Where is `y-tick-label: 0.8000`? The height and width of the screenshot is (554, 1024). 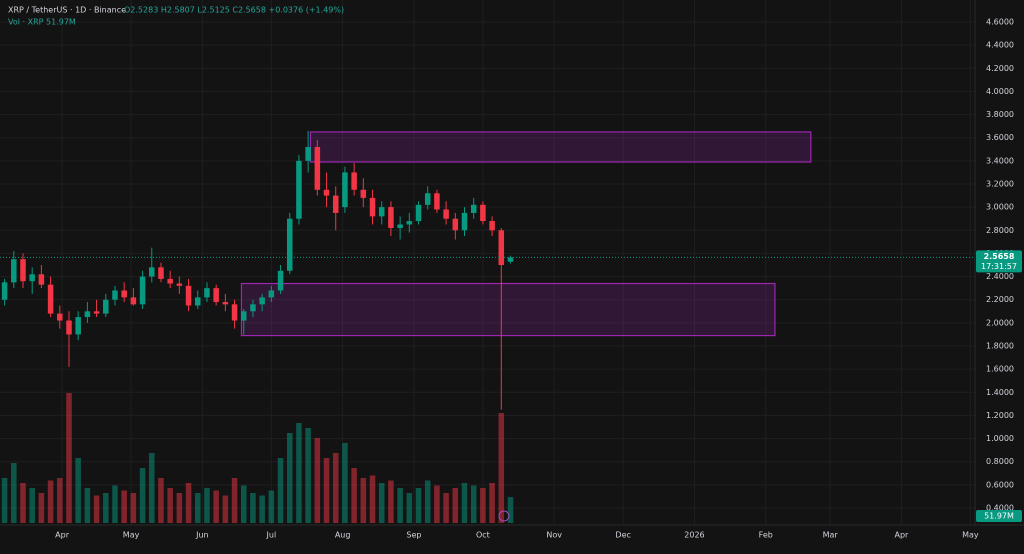
y-tick-label: 0.8000 is located at coordinates (1000, 461).